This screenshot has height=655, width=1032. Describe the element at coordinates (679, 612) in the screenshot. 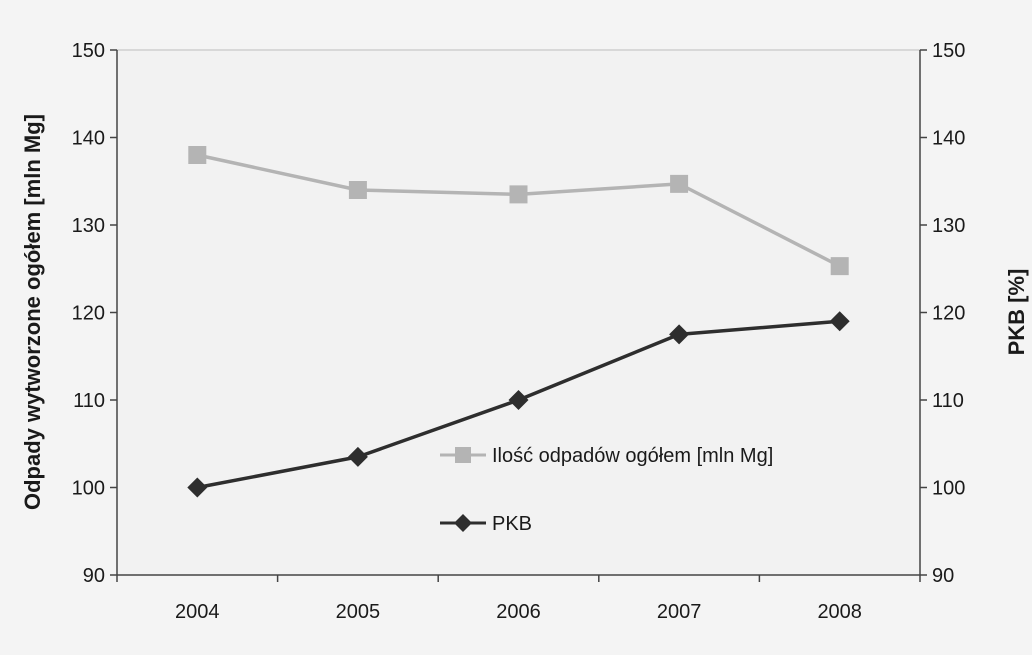

I see `x-tick-label: 2007` at that location.